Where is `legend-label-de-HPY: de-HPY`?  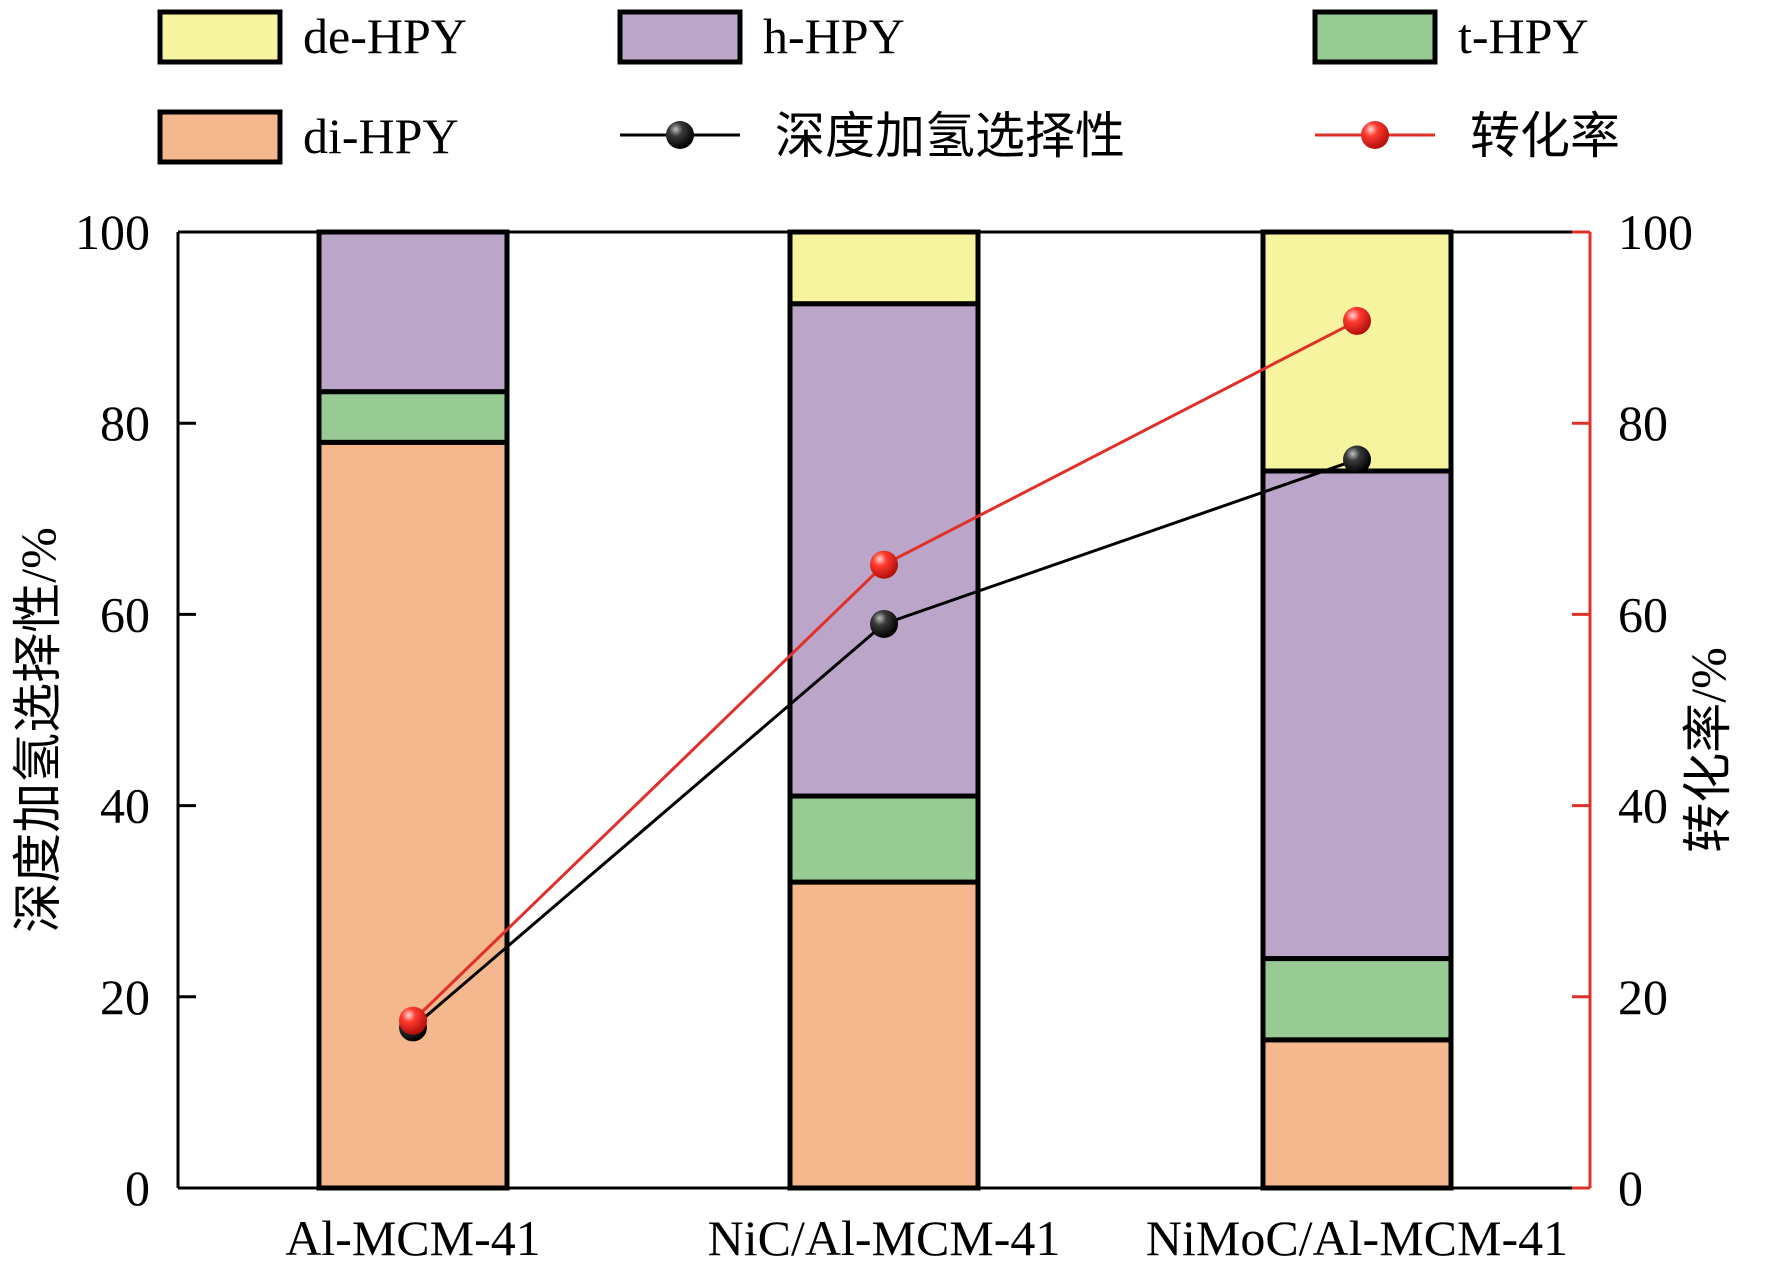
legend-label-de-HPY: de-HPY is located at coordinates (385, 36).